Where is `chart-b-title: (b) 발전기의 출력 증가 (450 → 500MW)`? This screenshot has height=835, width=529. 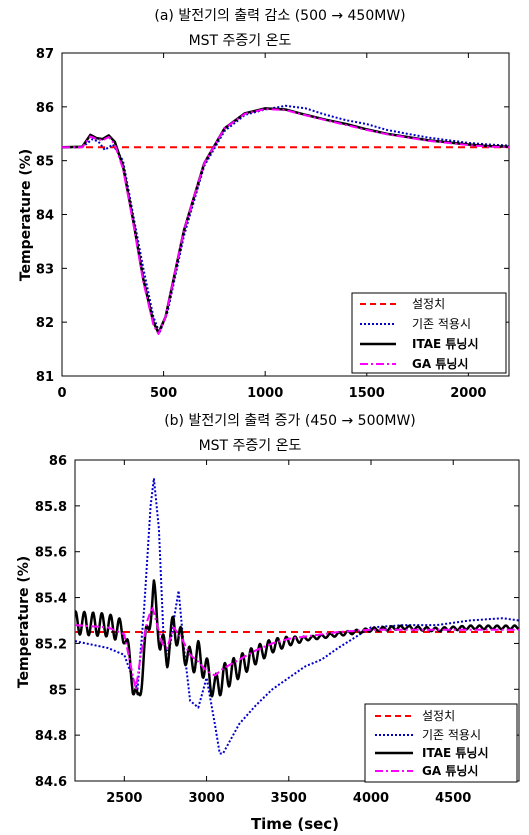
chart-b-title: (b) 발전기의 출력 증가 (450 → 500MW) is located at coordinates (290, 421).